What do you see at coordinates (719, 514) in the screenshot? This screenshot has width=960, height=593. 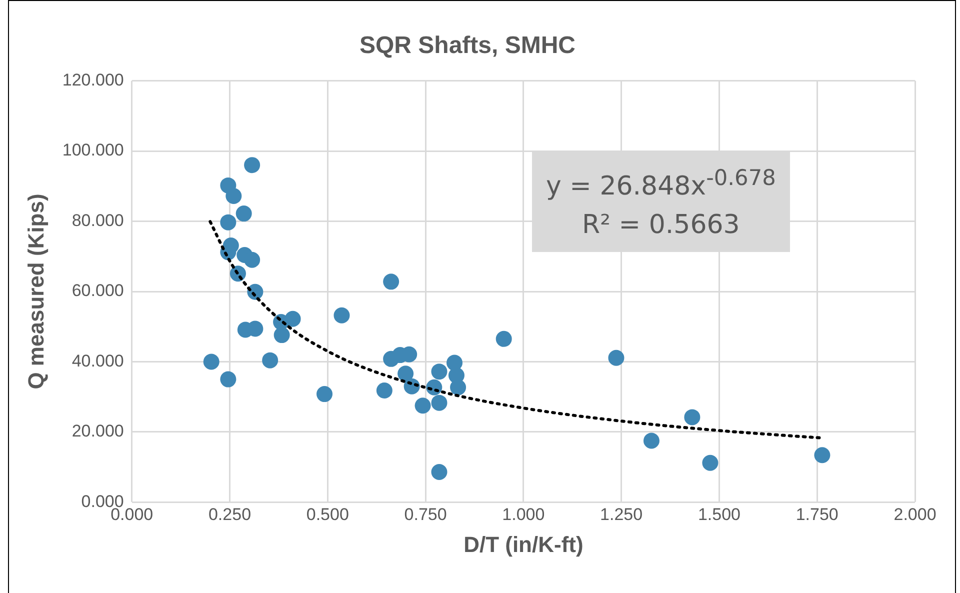 I see `x-tick-label: 1.500` at bounding box center [719, 514].